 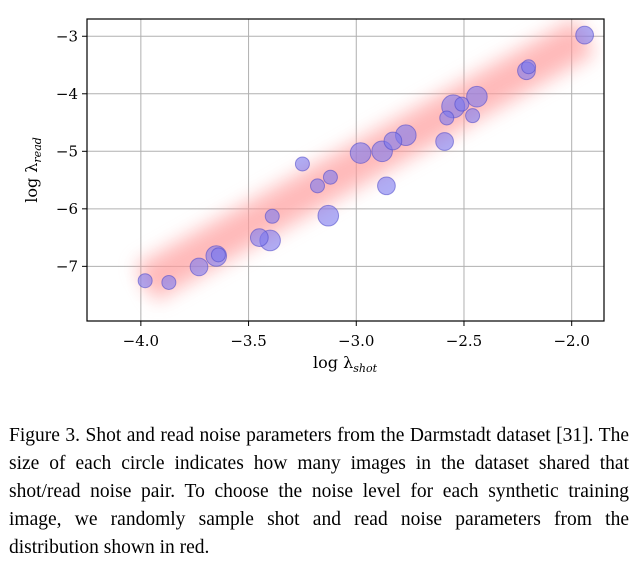 What do you see at coordinates (571, 341) in the screenshot?
I see `x-tick-label: −2.0` at bounding box center [571, 341].